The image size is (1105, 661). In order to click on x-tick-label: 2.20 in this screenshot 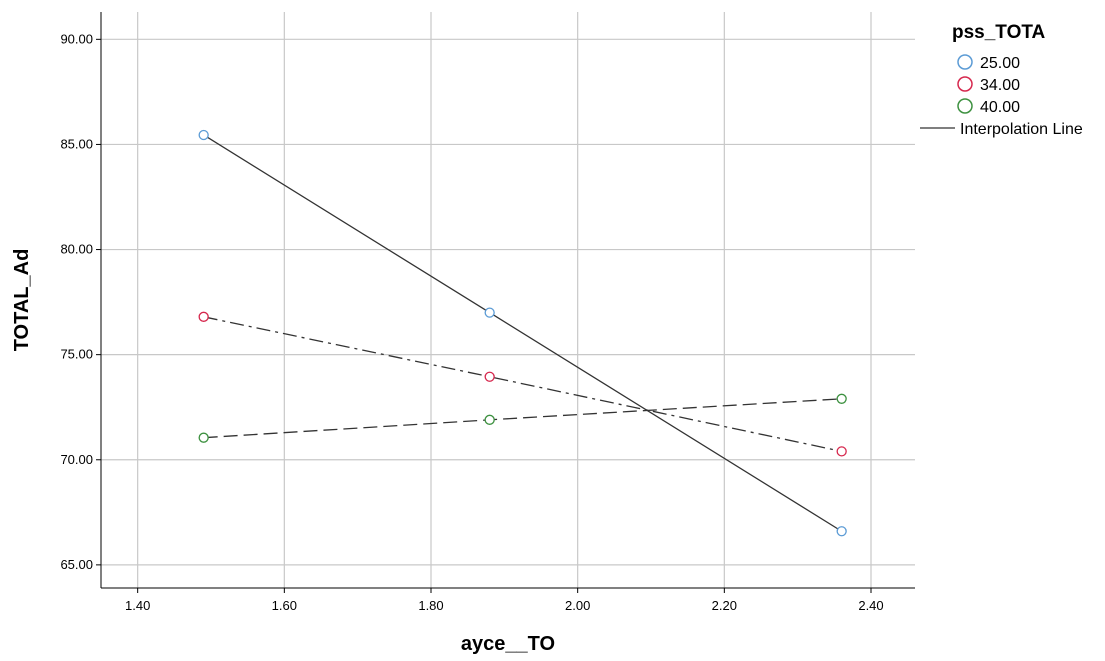, I will do `click(724, 605)`.